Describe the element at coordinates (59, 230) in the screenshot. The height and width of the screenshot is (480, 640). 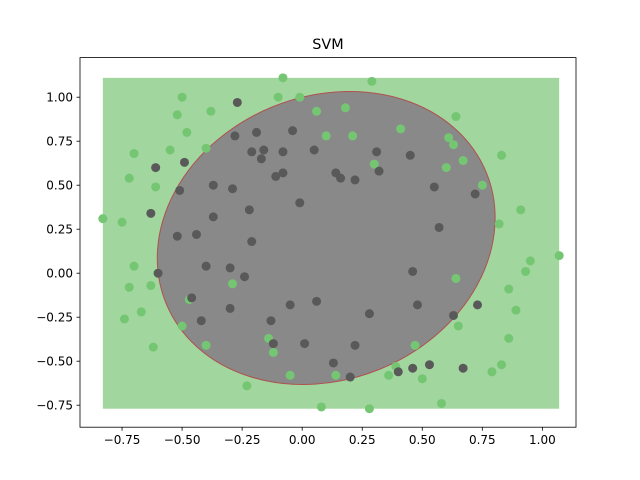
I see `y-tick-label: 0.25` at that location.